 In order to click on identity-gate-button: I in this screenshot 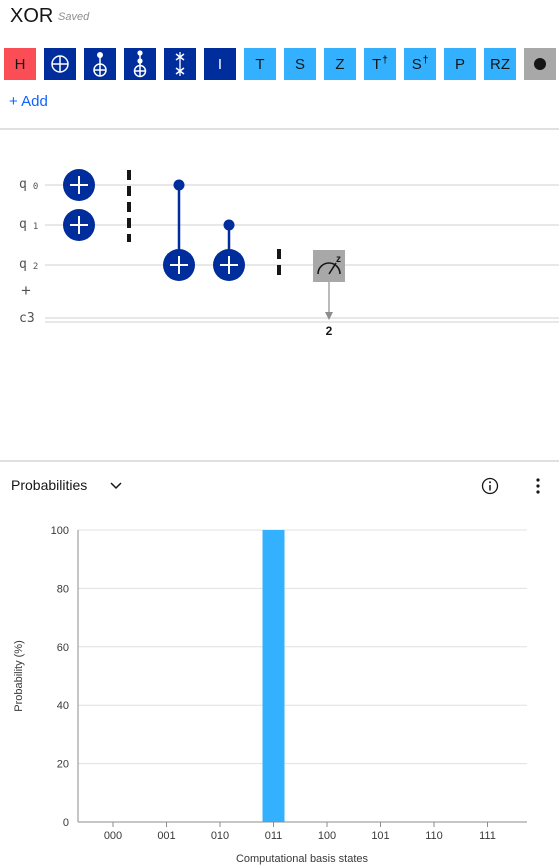, I will do `click(220, 64)`.